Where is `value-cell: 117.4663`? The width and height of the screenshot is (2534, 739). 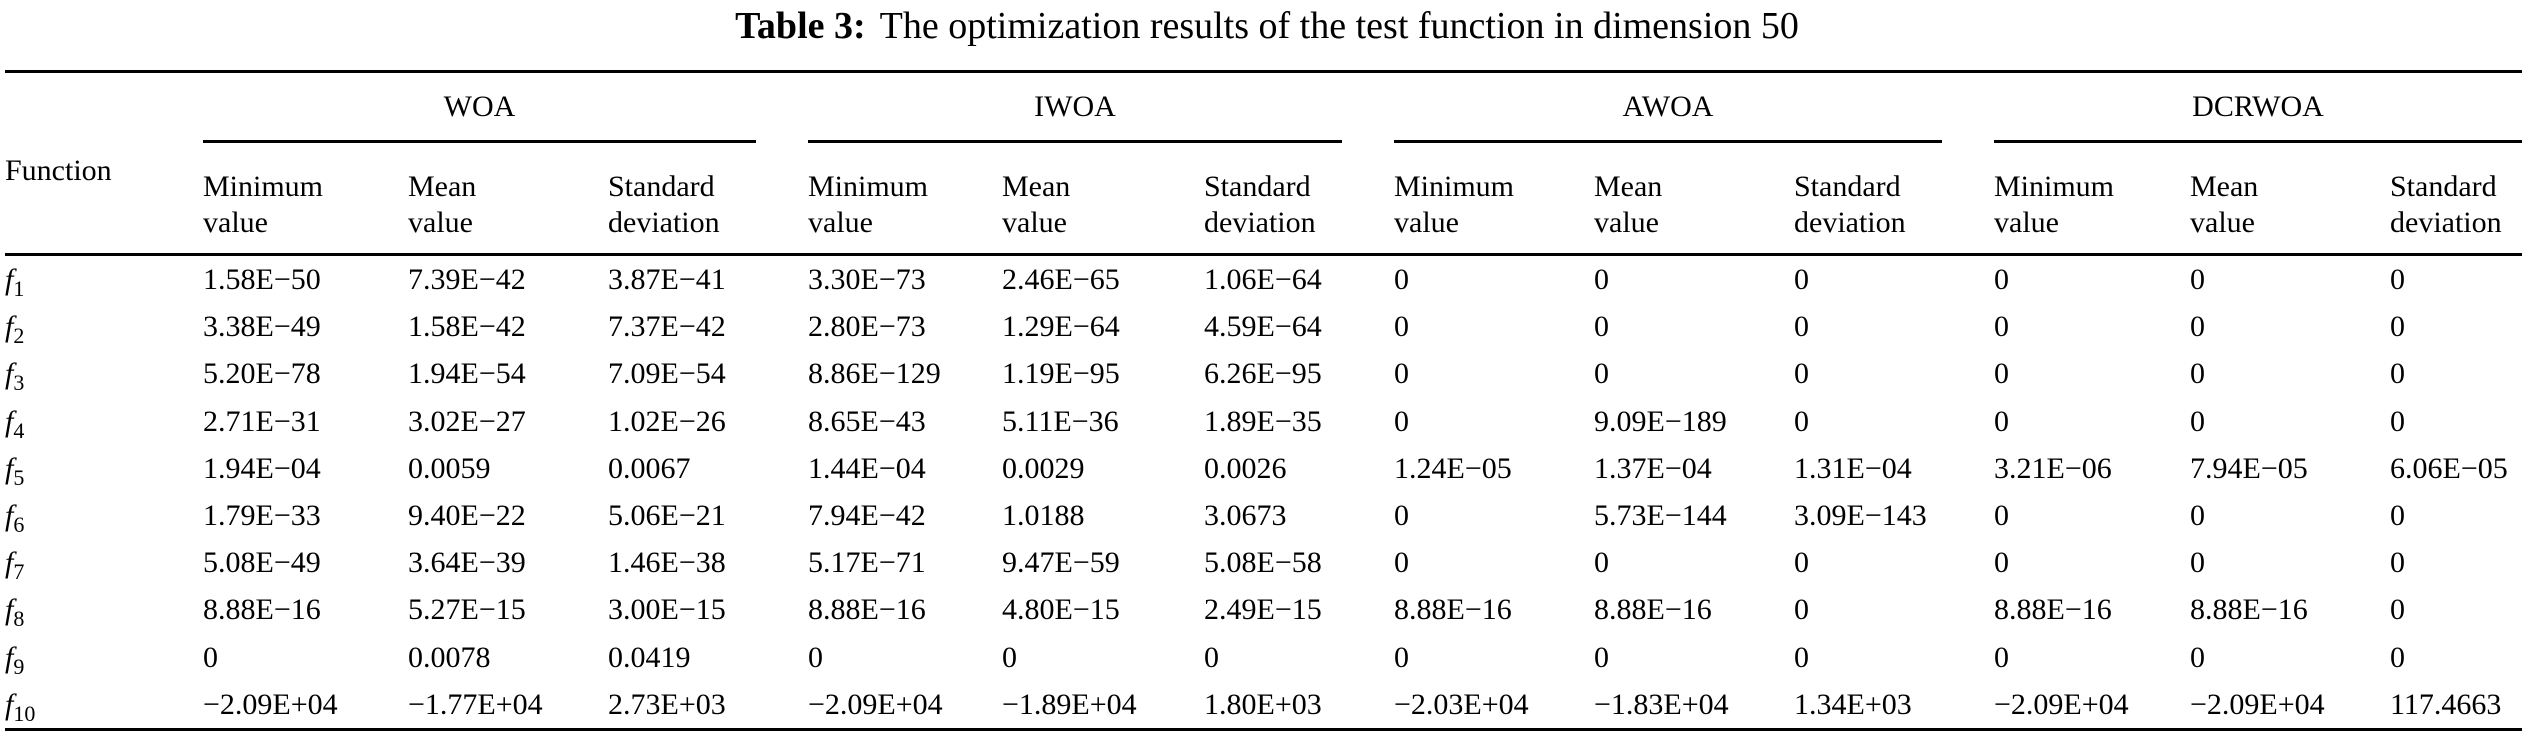
value-cell: 117.4663 is located at coordinates (2446, 704).